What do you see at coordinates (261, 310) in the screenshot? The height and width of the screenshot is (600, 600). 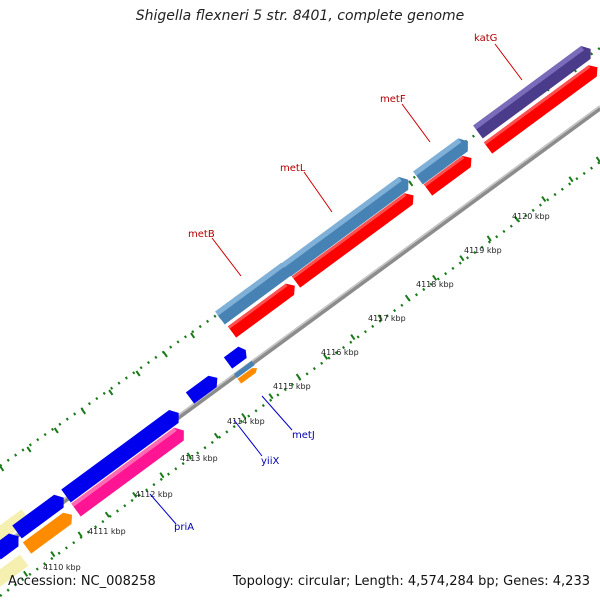 I see `feature-metB-cds` at bounding box center [261, 310].